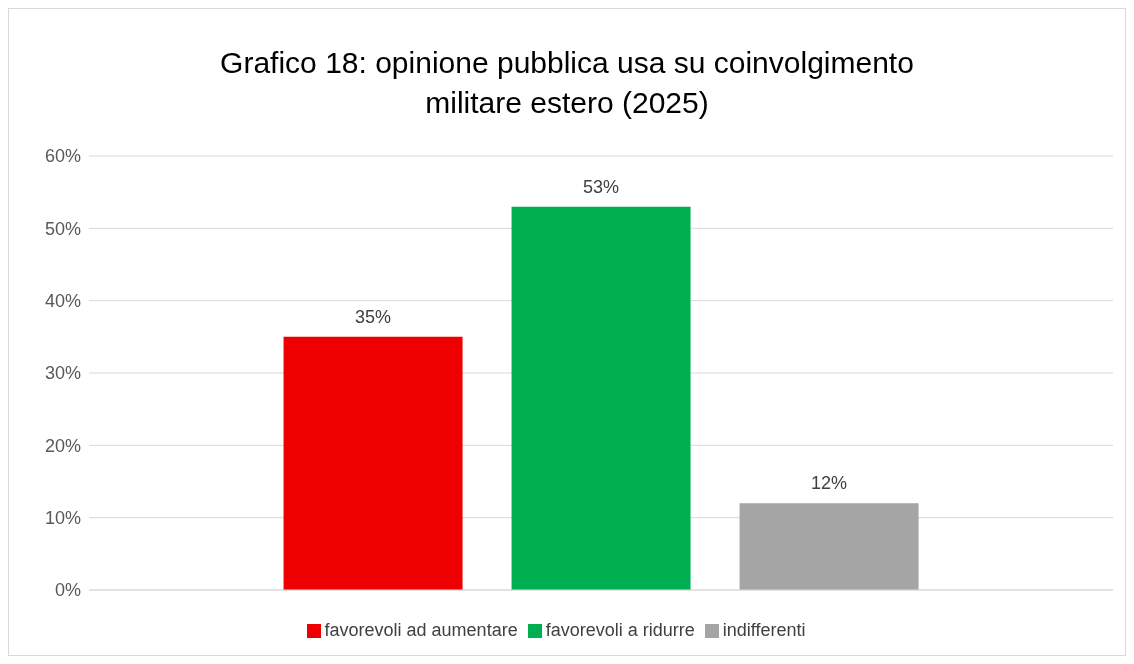  Describe the element at coordinates (62, 518) in the screenshot. I see `y-tick-label: 10%` at that location.